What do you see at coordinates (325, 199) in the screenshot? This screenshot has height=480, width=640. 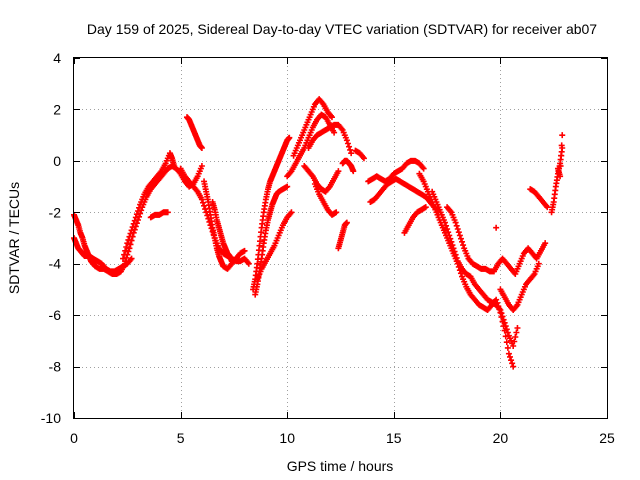 I see `series-trace-q` at bounding box center [325, 199].